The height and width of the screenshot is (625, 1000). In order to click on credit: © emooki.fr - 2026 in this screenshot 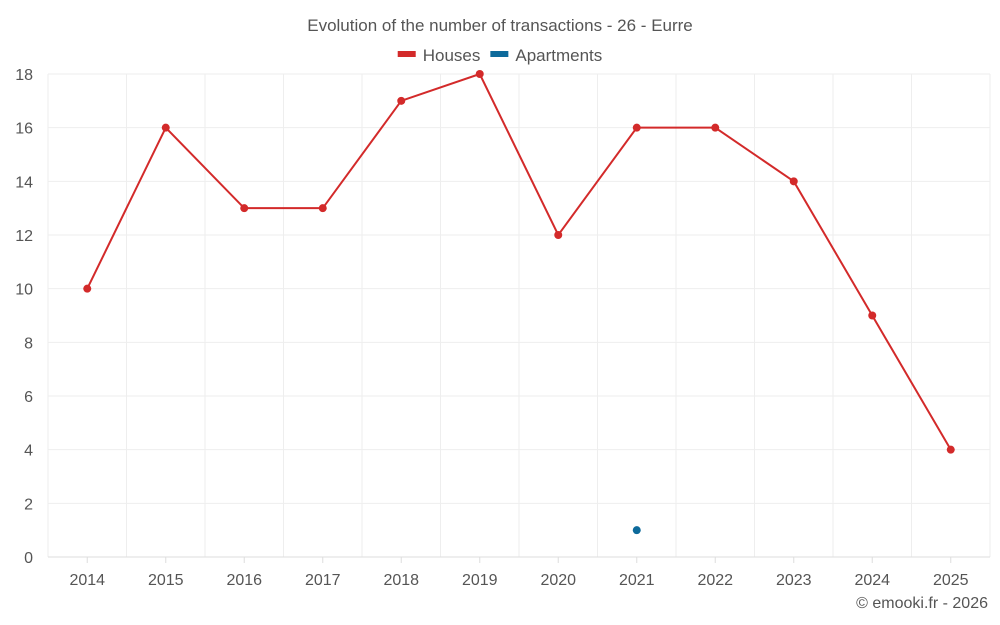, I will do `click(922, 603)`.